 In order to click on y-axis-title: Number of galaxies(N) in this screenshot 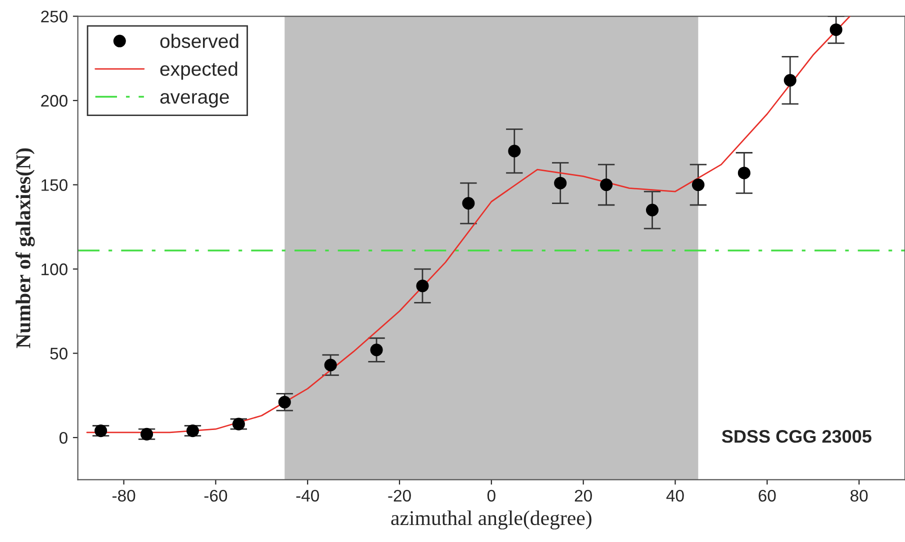, I will do `click(25, 248)`.